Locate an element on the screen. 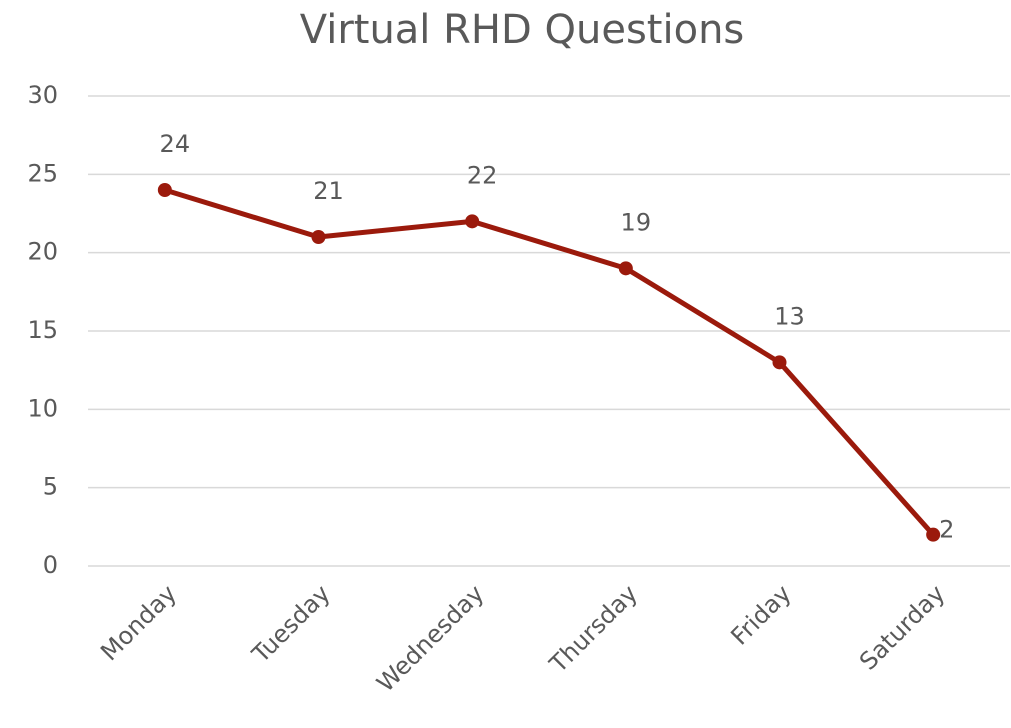 The width and height of the screenshot is (1011, 728). x-tick-label: Friday is located at coordinates (760, 614).